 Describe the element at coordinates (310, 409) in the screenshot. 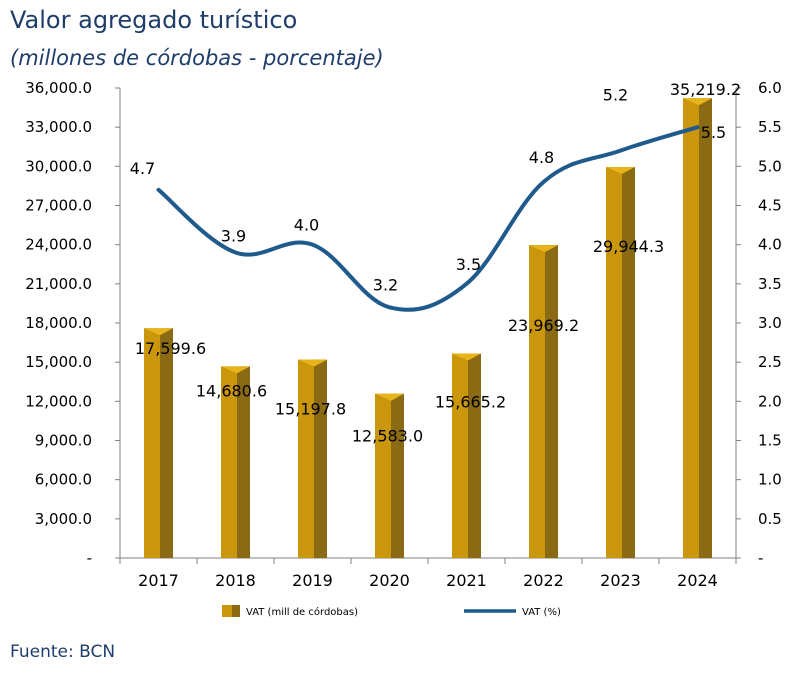

I see `bar-data-label: 15,197.8` at that location.